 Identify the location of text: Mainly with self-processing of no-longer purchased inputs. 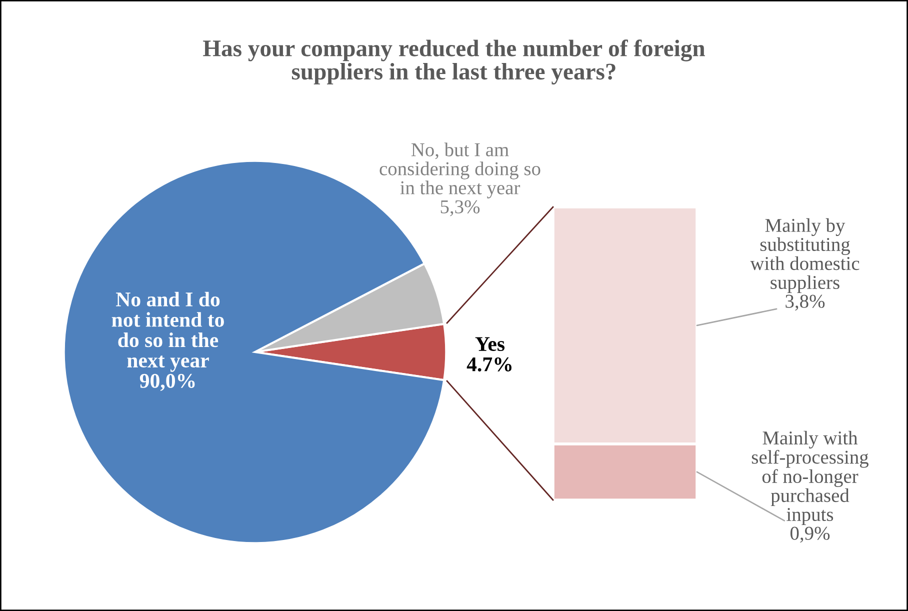
(810, 477).